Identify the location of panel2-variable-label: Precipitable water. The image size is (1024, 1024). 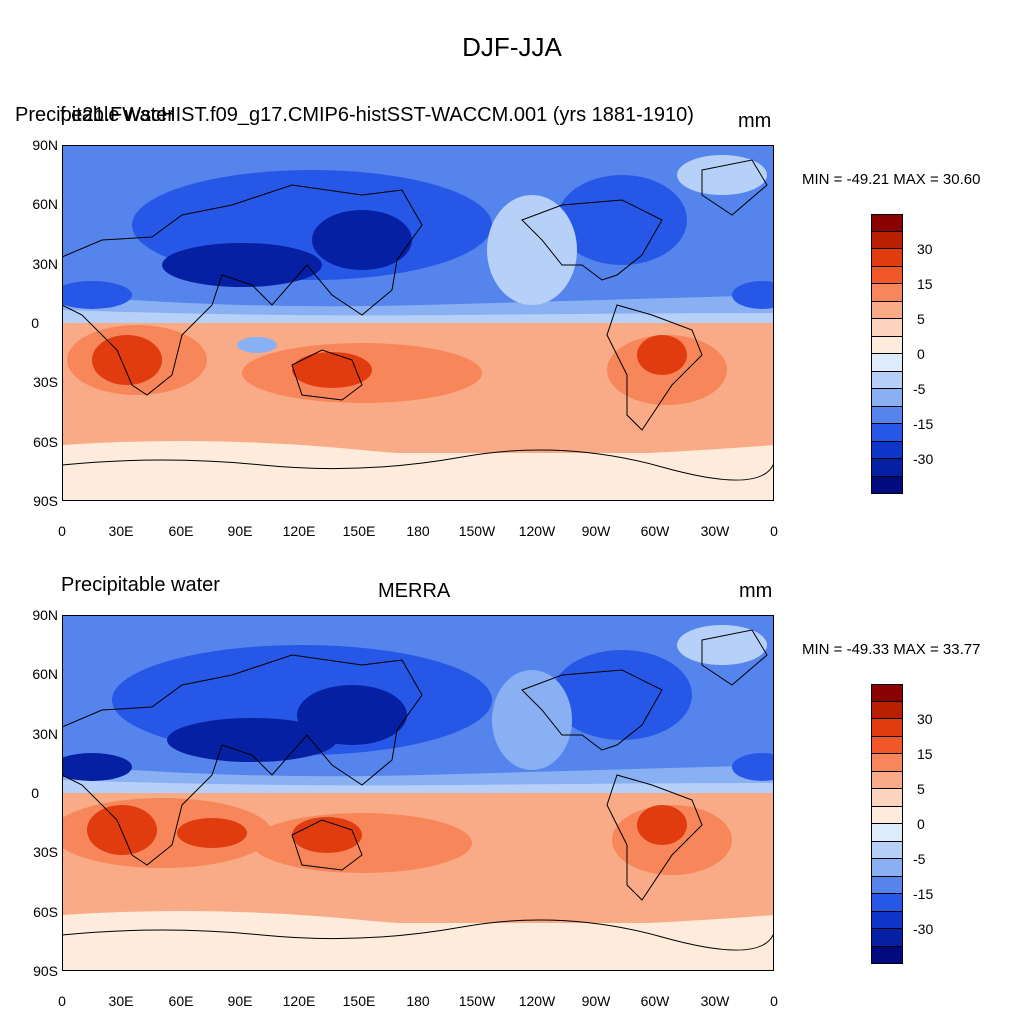
(140, 585).